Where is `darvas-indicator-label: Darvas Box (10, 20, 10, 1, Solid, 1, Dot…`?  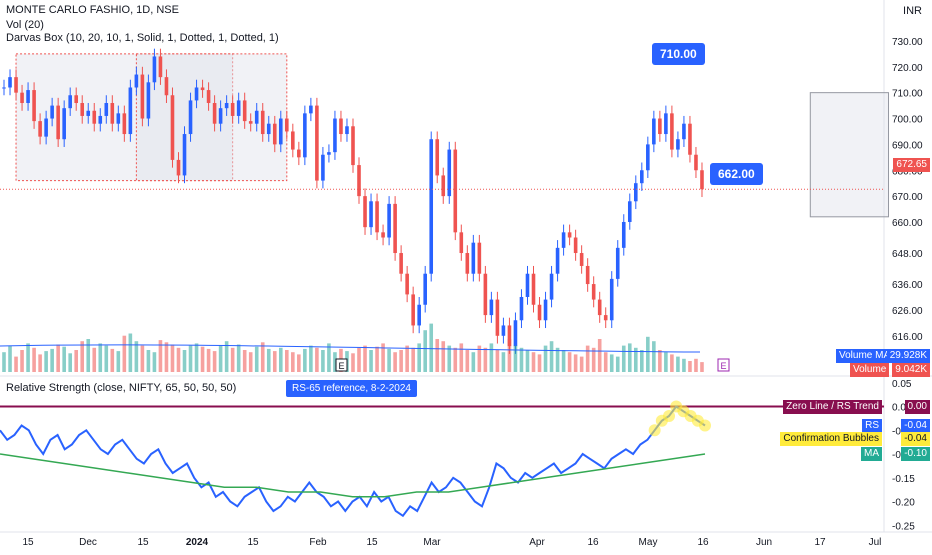 darvas-indicator-label: Darvas Box (10, 20, 10, 1, Solid, 1, Dot… is located at coordinates (142, 38).